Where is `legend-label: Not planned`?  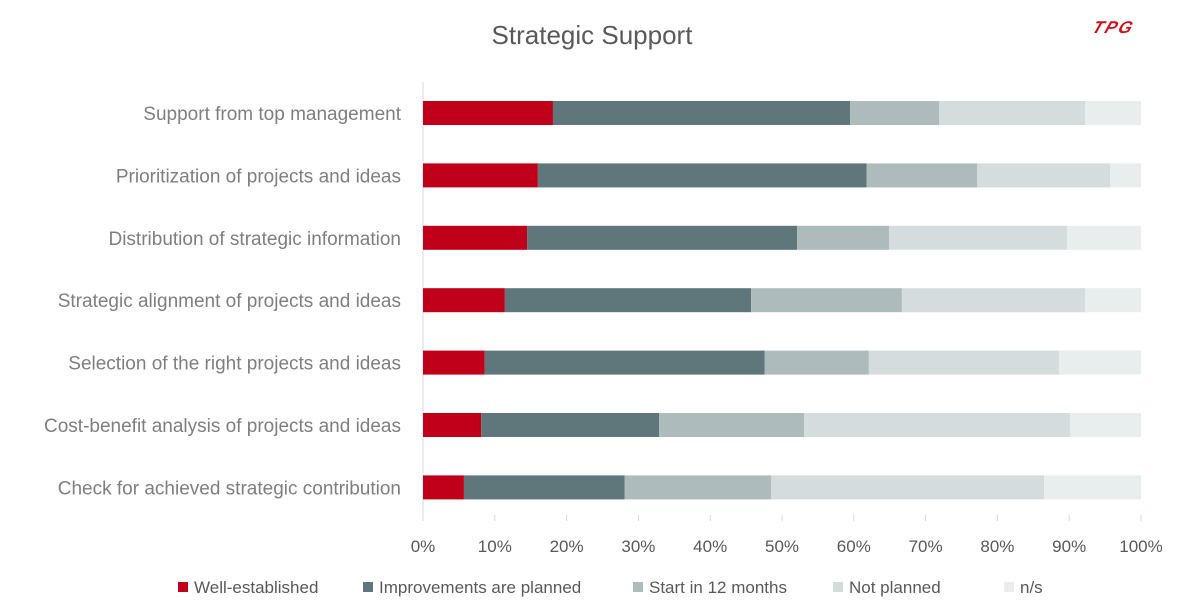 legend-label: Not planned is located at coordinates (895, 587).